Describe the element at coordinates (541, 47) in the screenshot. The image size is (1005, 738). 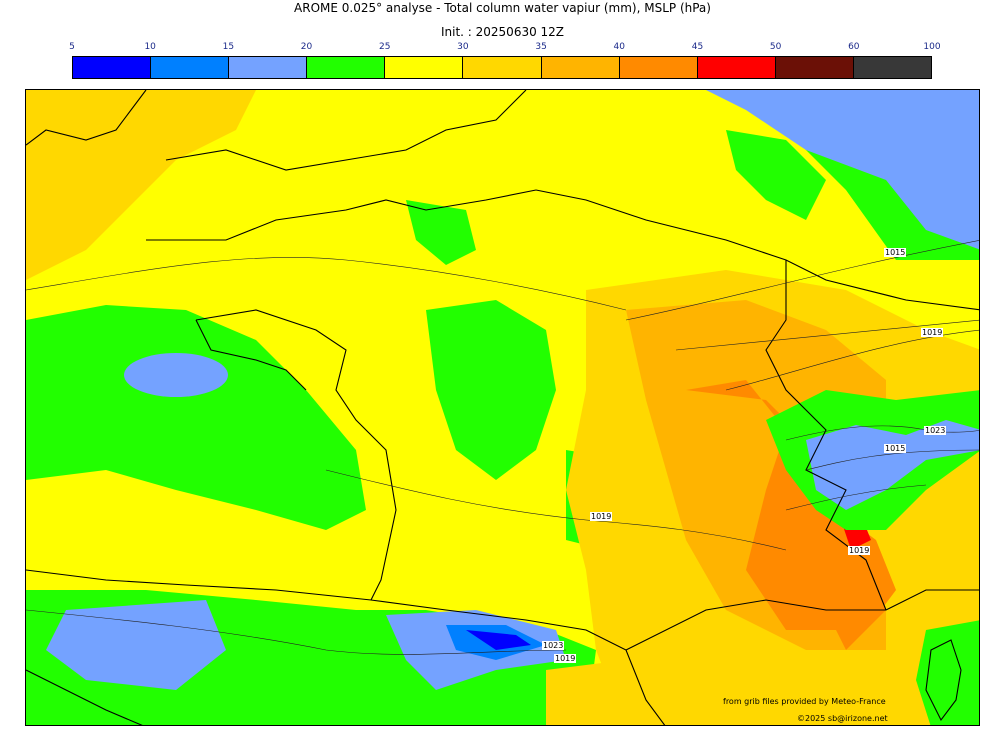
I see `colorbar-tick-label: 35` at that location.